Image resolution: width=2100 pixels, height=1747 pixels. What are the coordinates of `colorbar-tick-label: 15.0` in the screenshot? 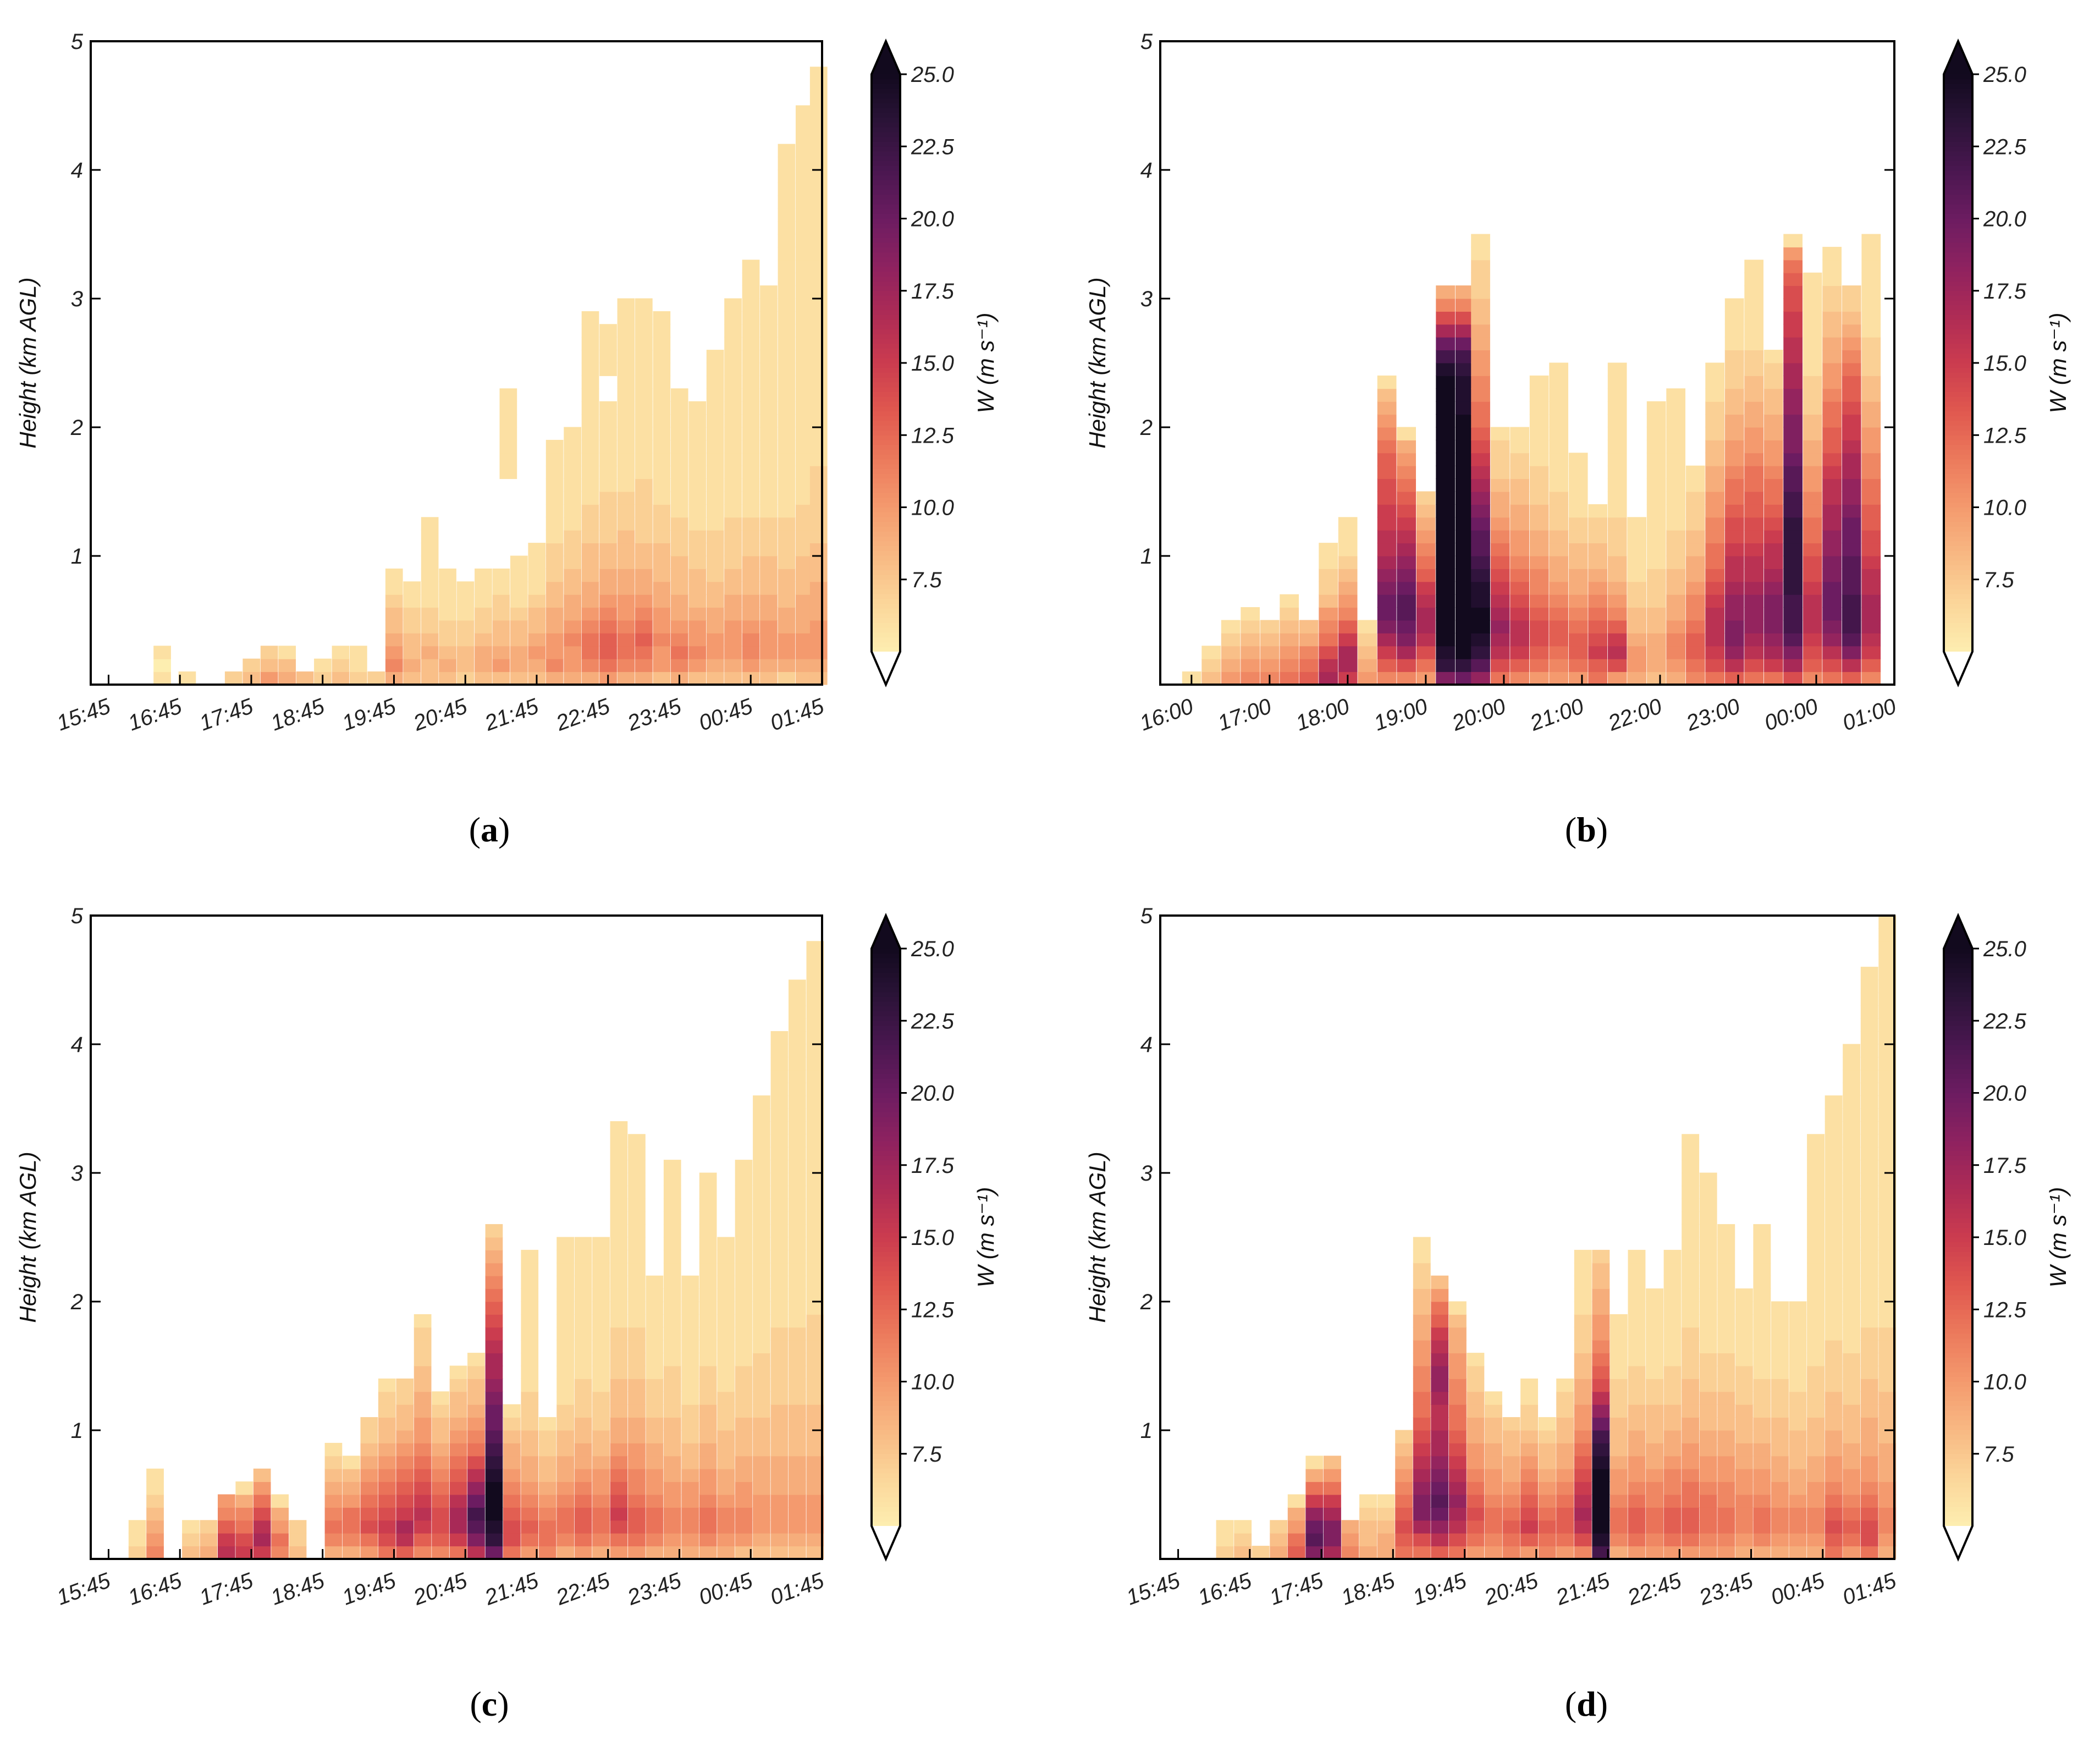 It's located at (932, 364).